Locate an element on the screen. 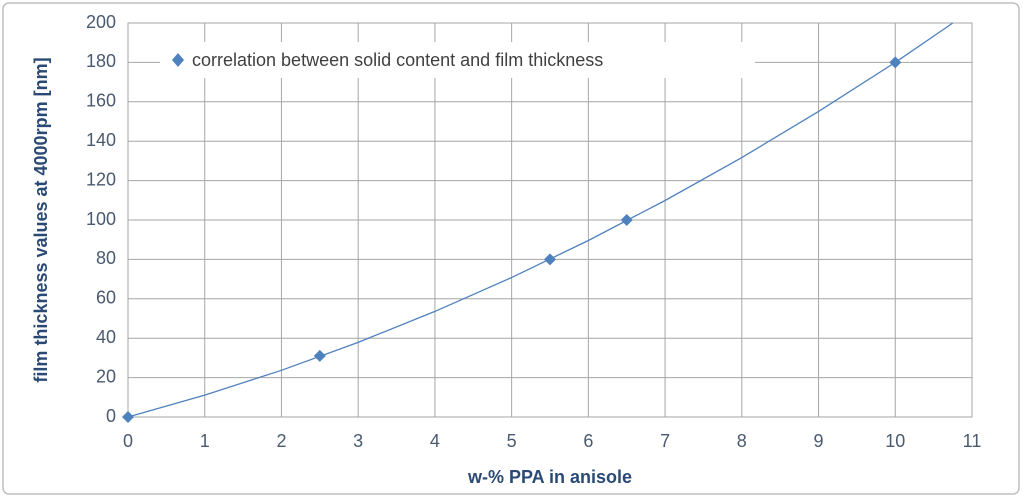 The width and height of the screenshot is (1023, 498). x-axis-label: w-% PPA in anisole is located at coordinates (549, 477).